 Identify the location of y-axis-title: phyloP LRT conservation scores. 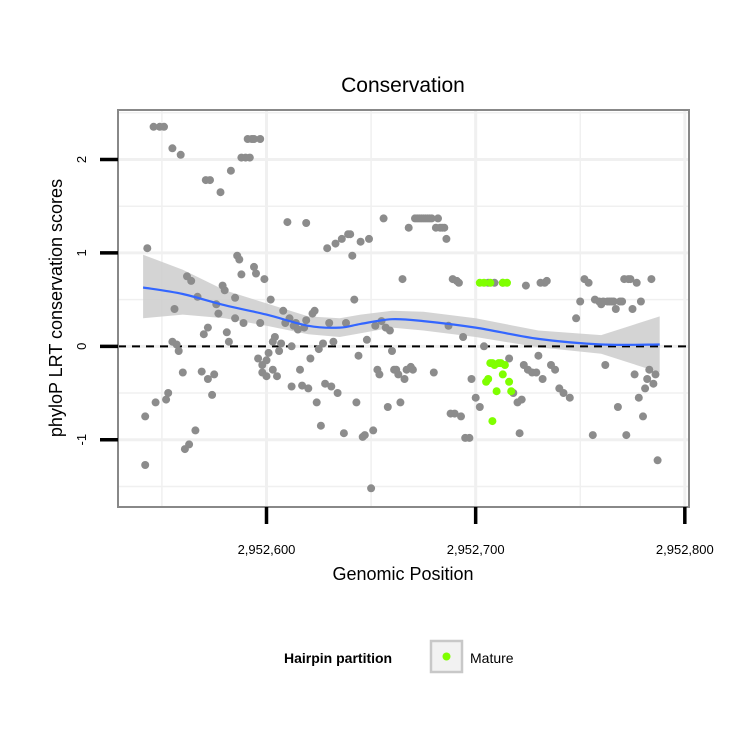
(56, 308).